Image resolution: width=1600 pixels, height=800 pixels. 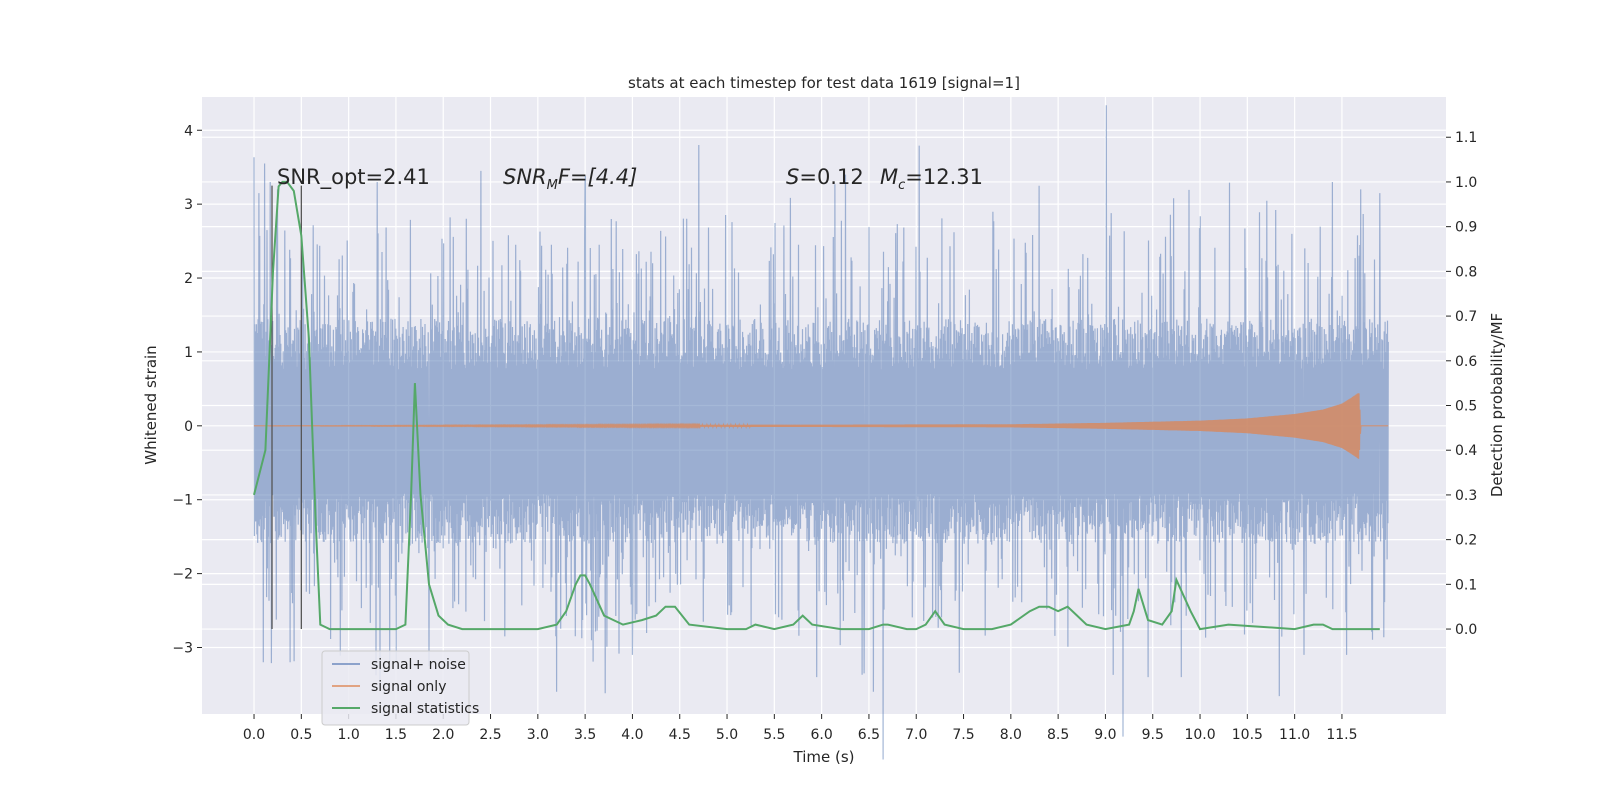 What do you see at coordinates (182, 501) in the screenshot?
I see `left-y-tick-label: −1` at bounding box center [182, 501].